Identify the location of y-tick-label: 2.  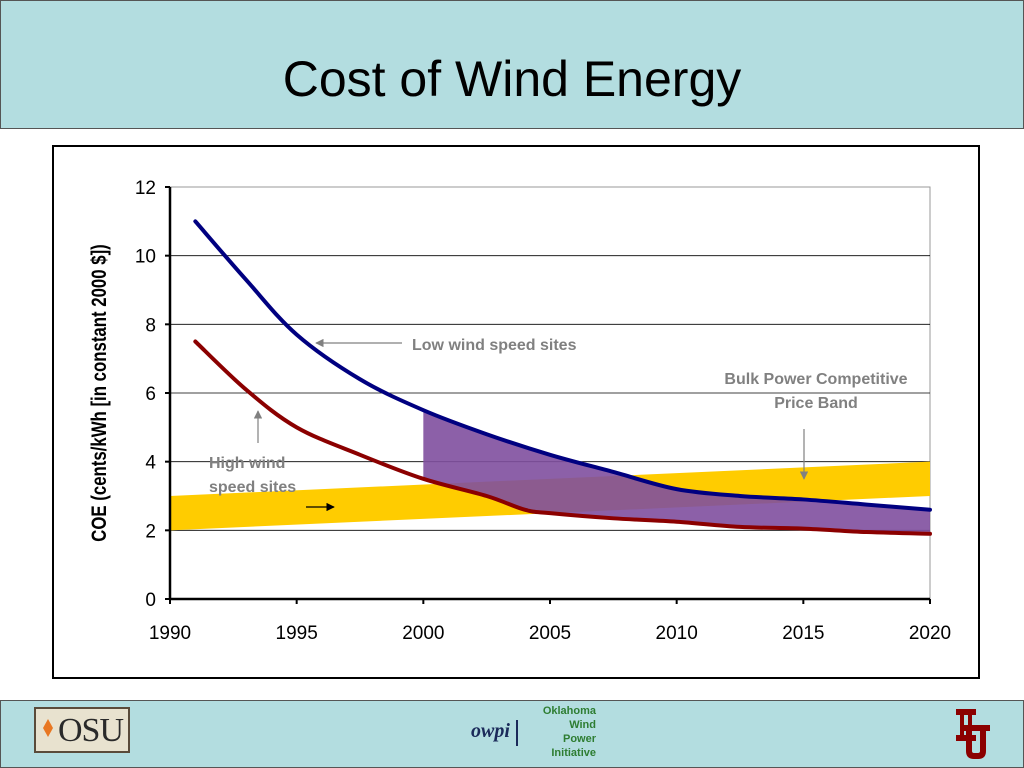
(150, 531).